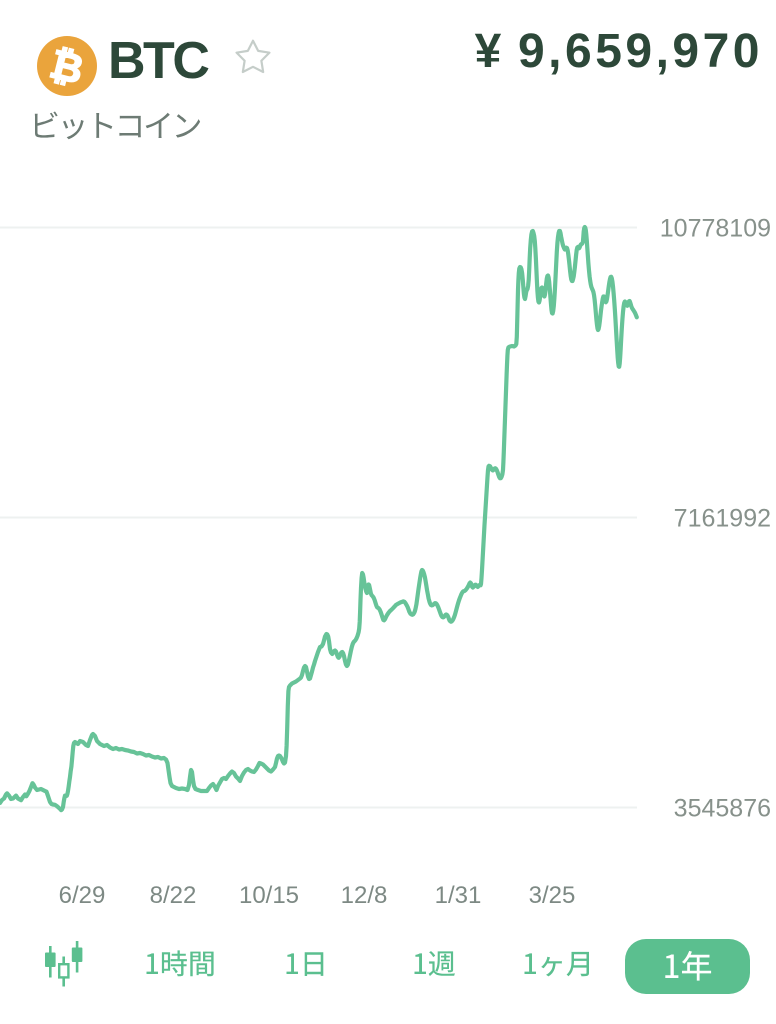 The width and height of the screenshot is (776, 1024). What do you see at coordinates (722, 809) in the screenshot?
I see `svg-text: 3545876` at bounding box center [722, 809].